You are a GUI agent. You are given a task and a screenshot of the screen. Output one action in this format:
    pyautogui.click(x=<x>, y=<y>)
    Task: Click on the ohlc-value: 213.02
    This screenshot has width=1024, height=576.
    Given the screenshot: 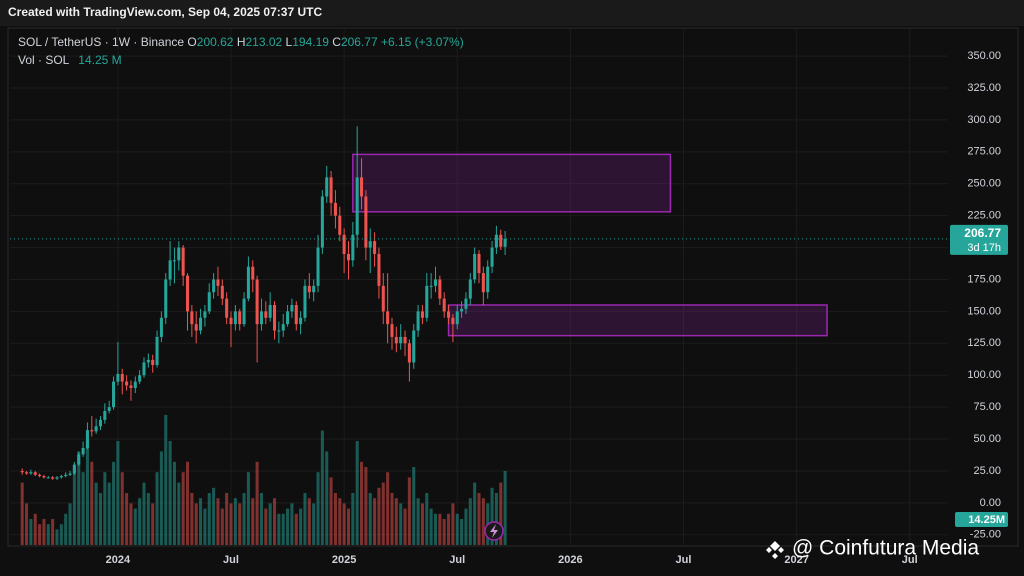 What is the action you would take?
    pyautogui.click(x=264, y=42)
    